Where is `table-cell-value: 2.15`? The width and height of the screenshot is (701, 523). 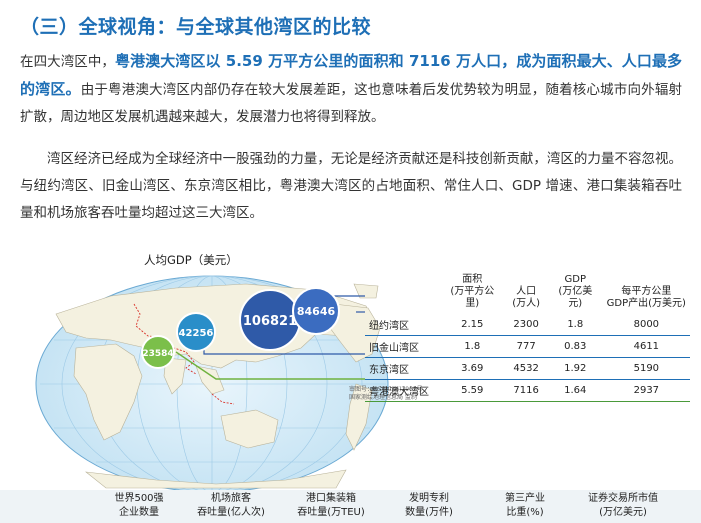
table-cell-value: 2.15 is located at coordinates (472, 325).